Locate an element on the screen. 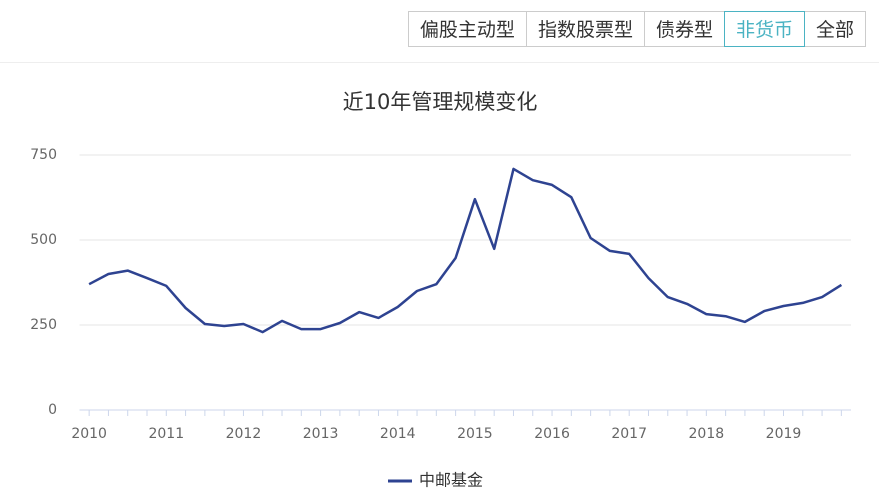 This screenshot has height=502, width=879. y-tick-label: 250 is located at coordinates (43, 325).